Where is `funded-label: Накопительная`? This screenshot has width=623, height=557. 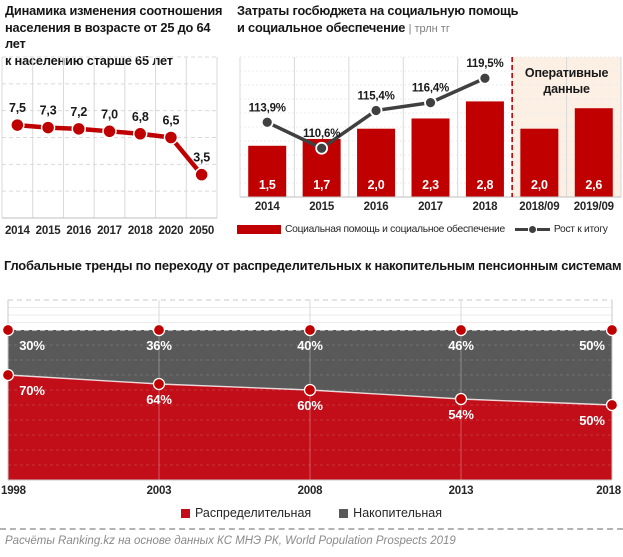 funded-label: Накопительная is located at coordinates (398, 513).